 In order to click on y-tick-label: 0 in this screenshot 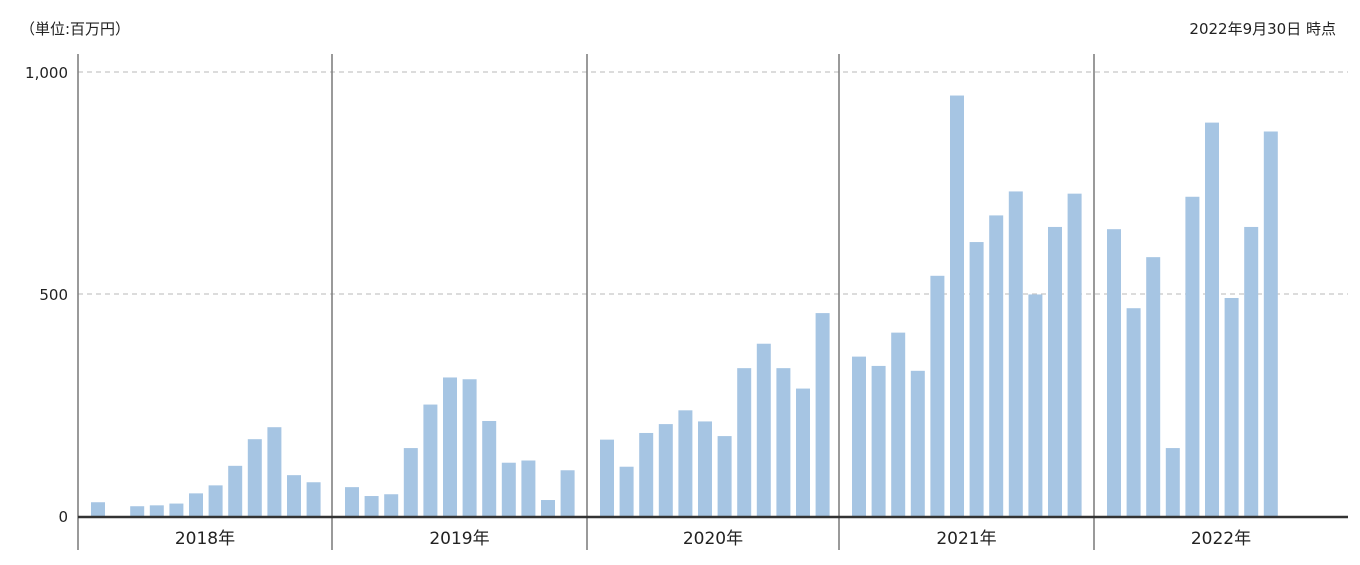, I will do `click(63, 517)`.